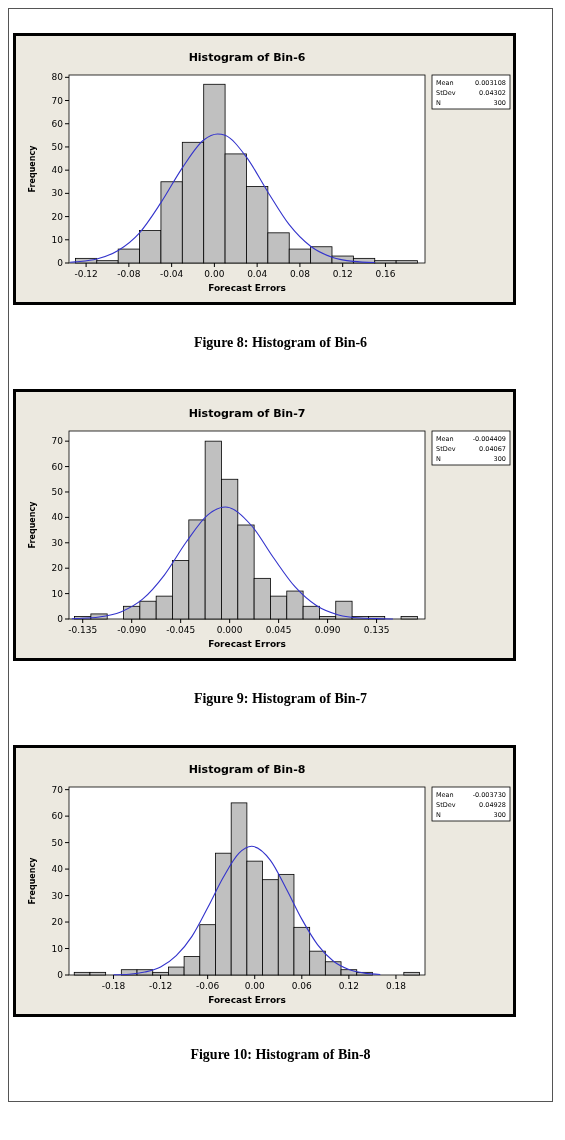 The height and width of the screenshot is (1140, 565). Describe the element at coordinates (132, 630) in the screenshot. I see `x-tick-label: -0.090` at that location.